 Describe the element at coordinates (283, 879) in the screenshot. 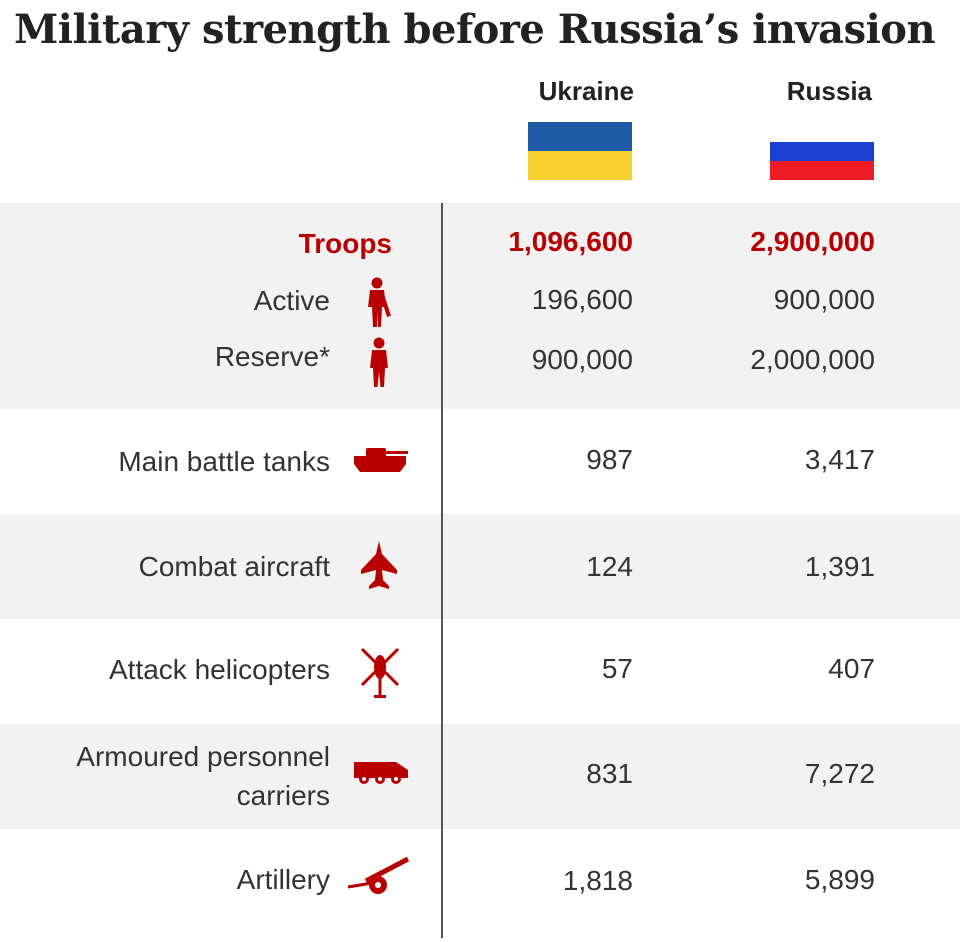

I see `row-label-artillery: Artillery` at that location.